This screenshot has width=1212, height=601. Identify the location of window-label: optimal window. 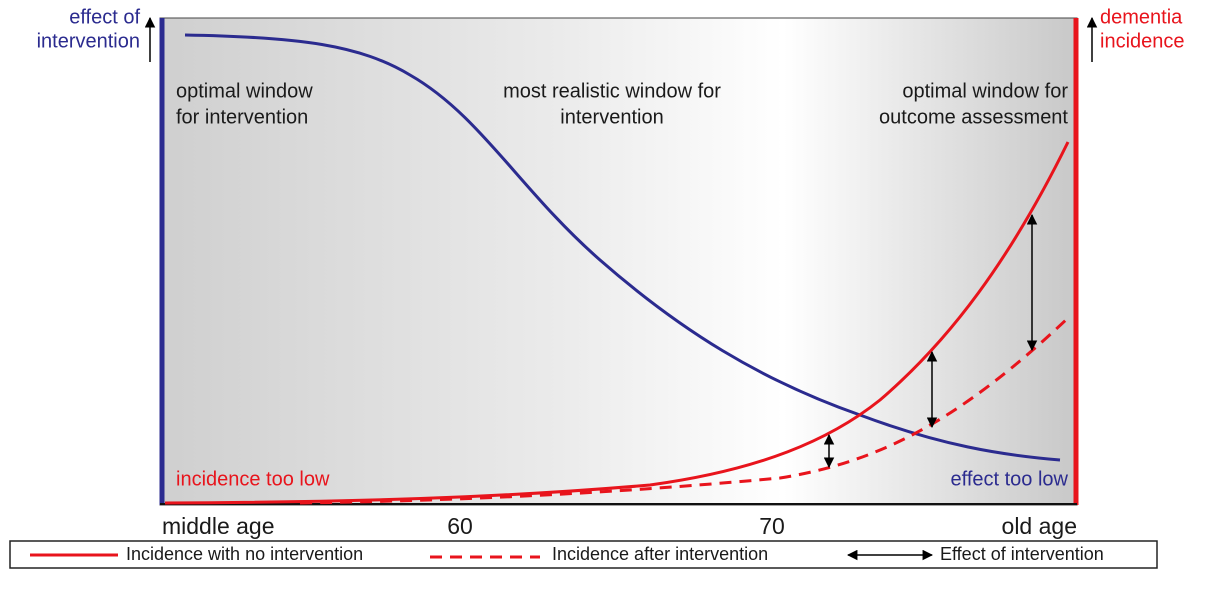
(244, 91).